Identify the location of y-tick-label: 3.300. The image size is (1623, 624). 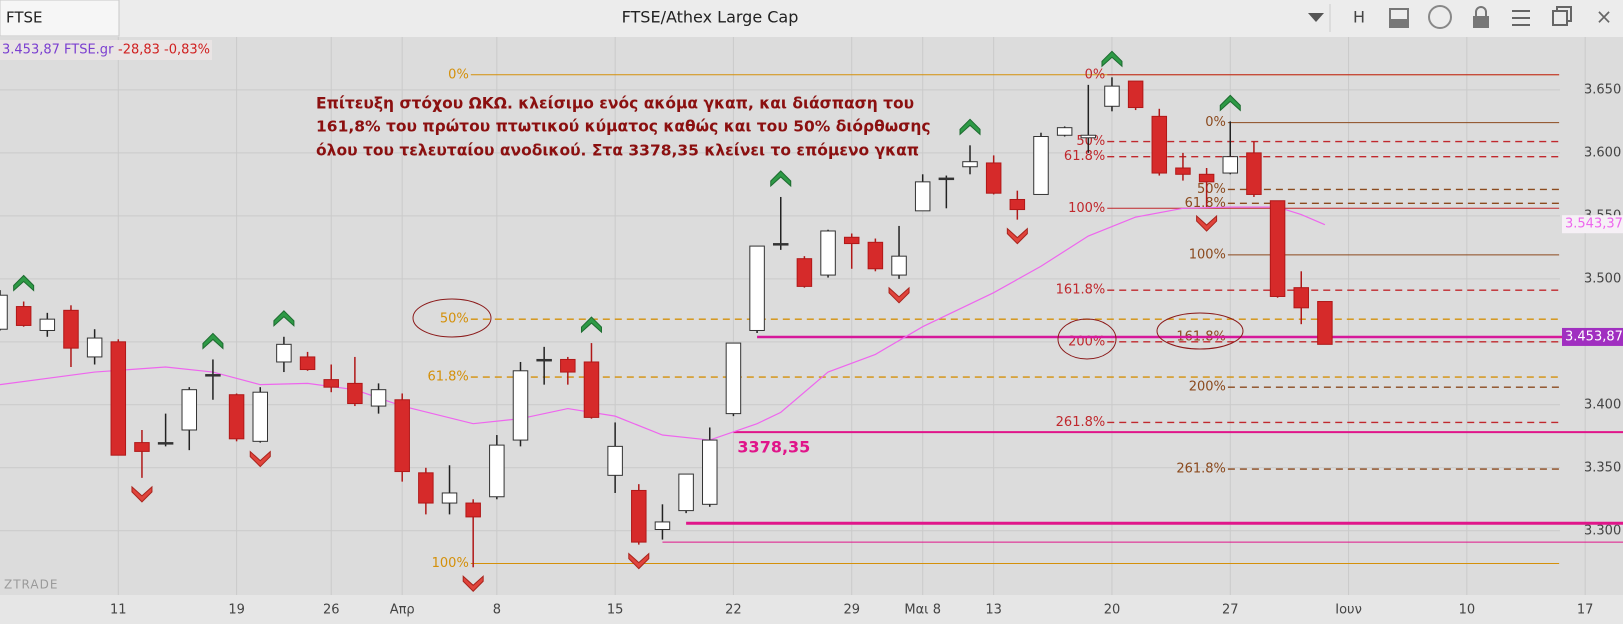
(1602, 530).